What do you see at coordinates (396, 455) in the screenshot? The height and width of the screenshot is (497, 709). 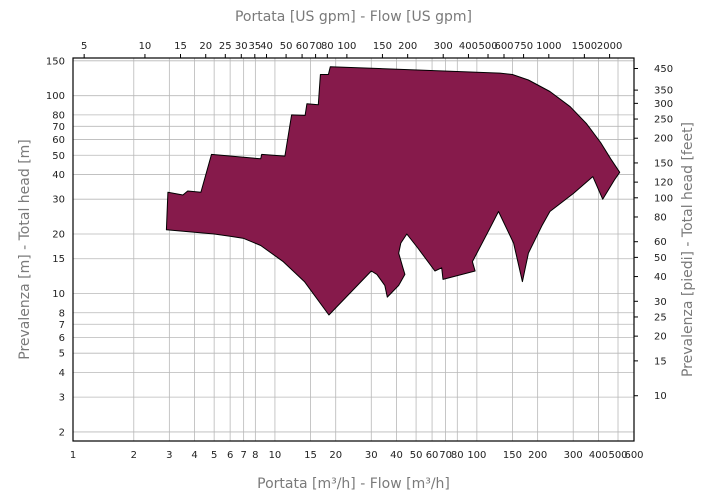 I see `x-tick-label-bottom: 40` at bounding box center [396, 455].